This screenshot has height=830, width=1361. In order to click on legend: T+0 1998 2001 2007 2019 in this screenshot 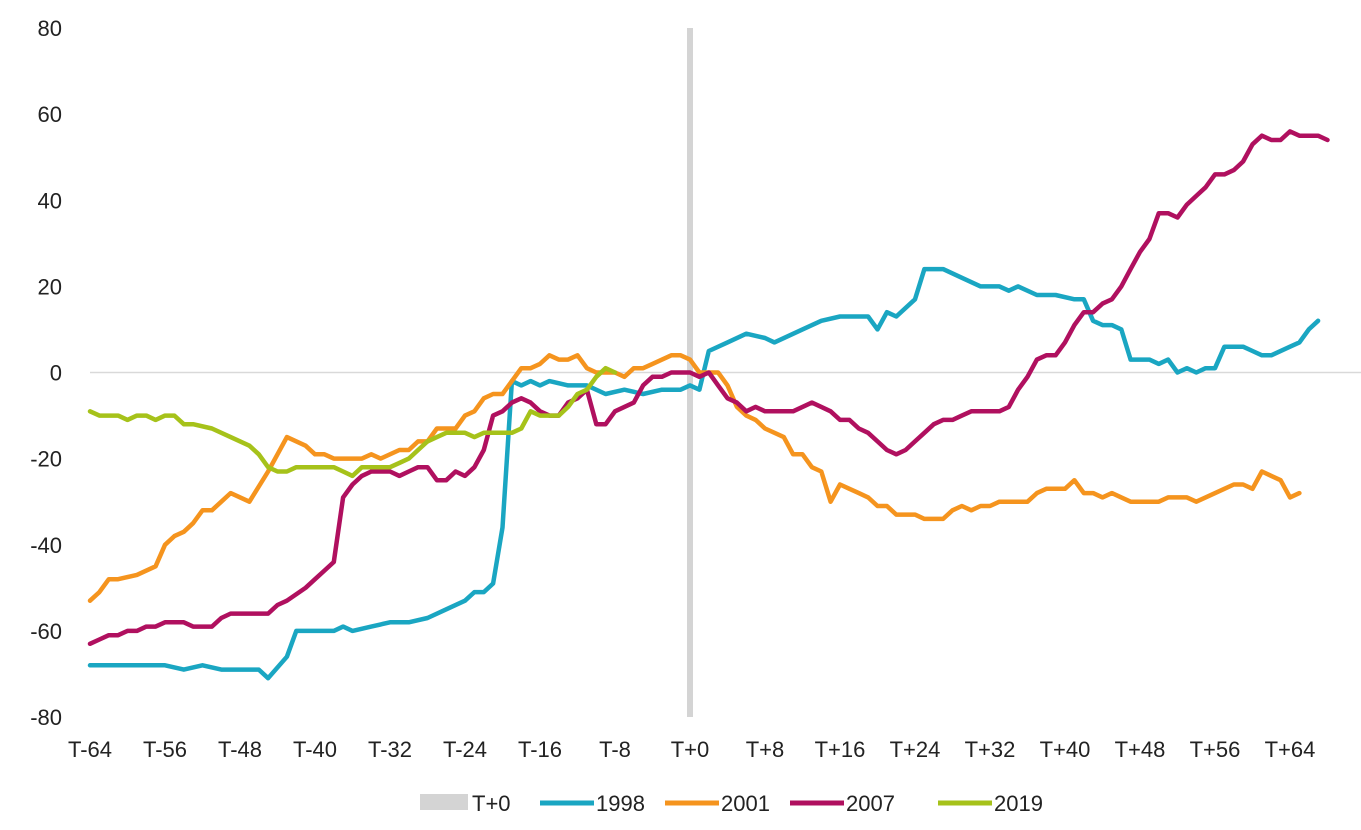, I will do `click(731, 803)`.